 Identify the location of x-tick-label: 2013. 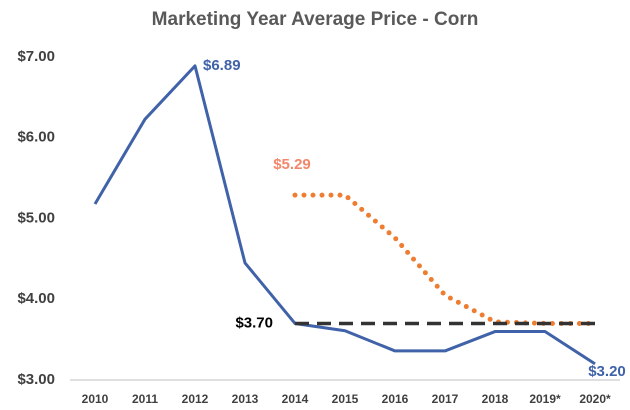
(245, 399).